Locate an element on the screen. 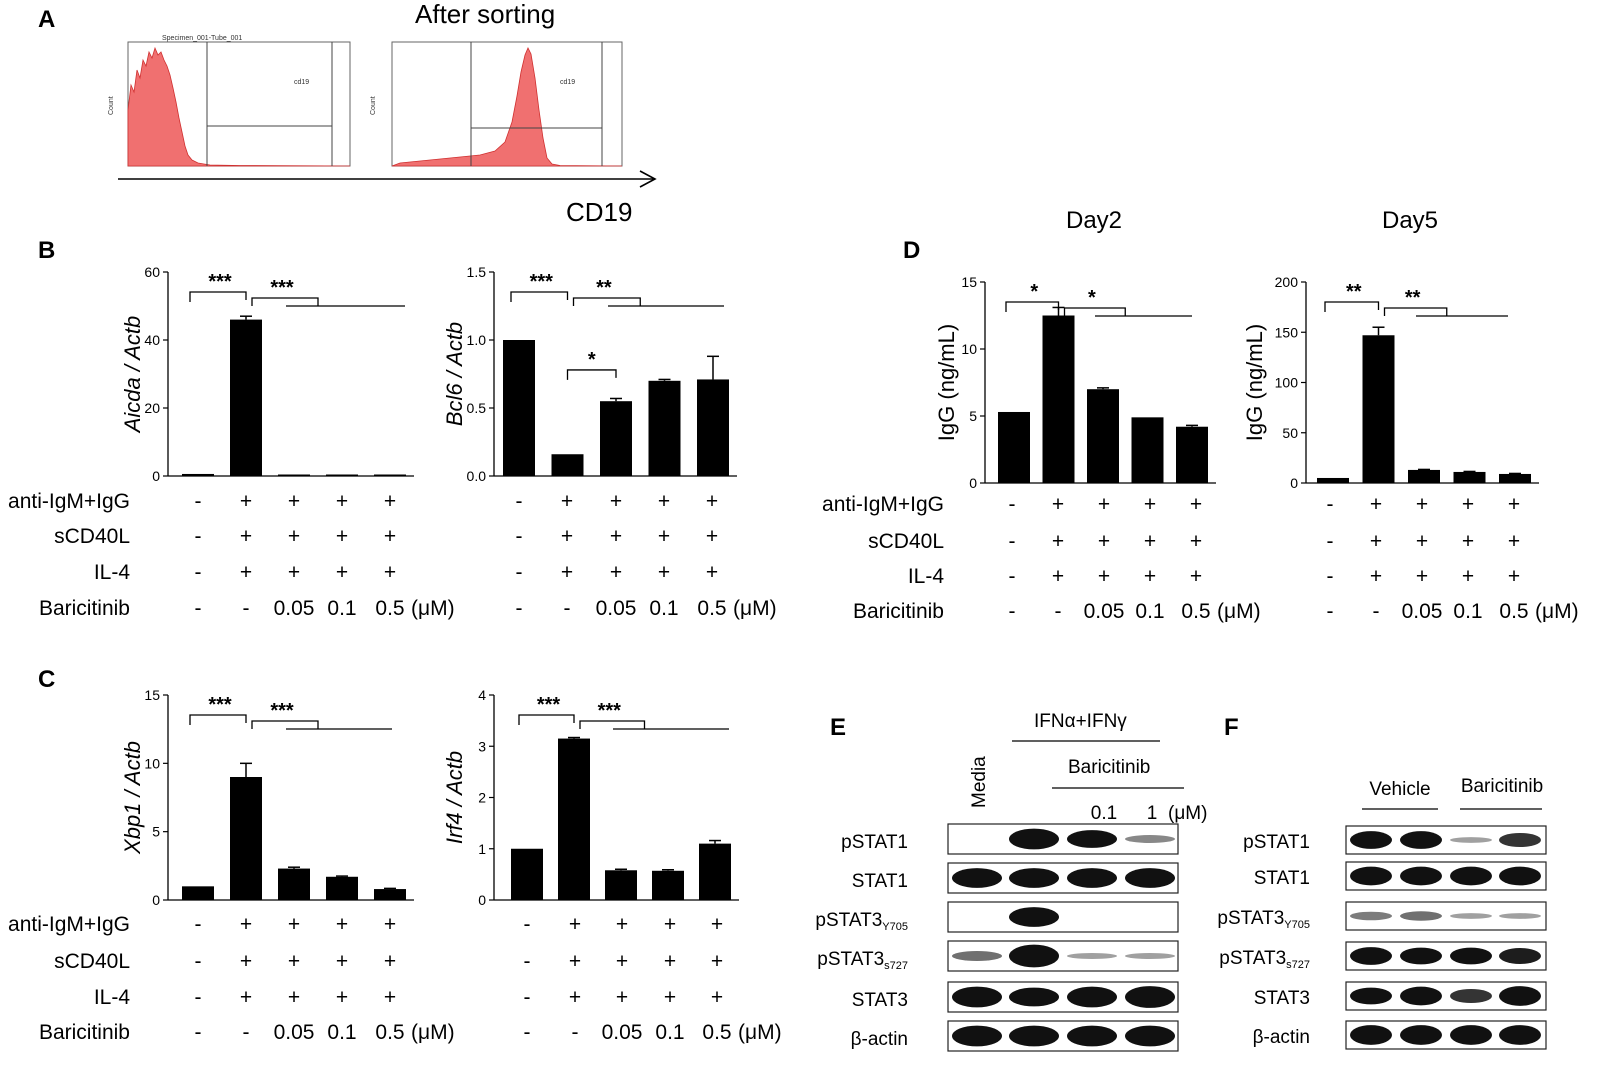 The width and height of the screenshot is (1599, 1075). day5-title: Day5 is located at coordinates (1410, 220).